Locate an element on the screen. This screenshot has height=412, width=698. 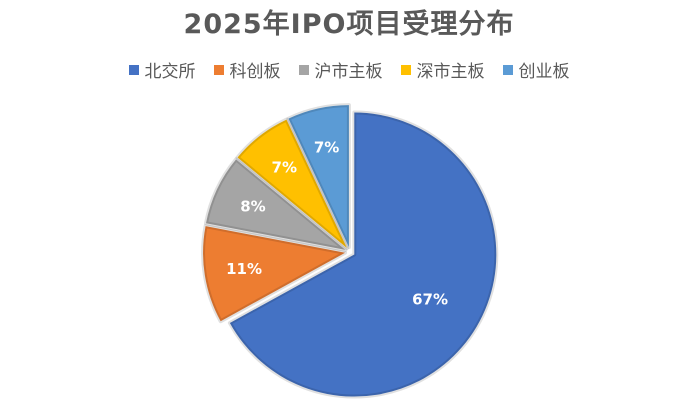
legend-label: 北交所 is located at coordinates (170, 72).